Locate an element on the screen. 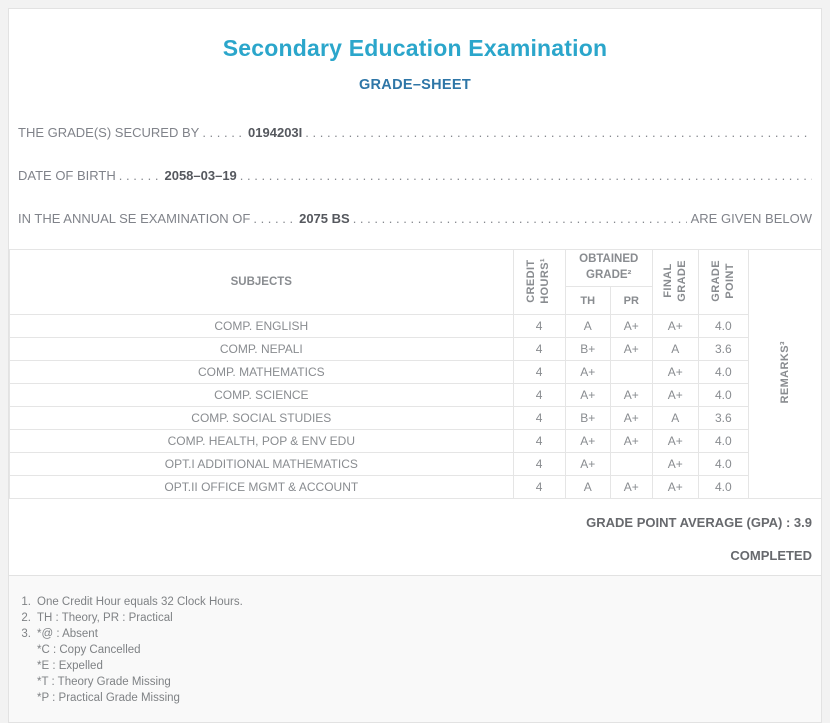 The width and height of the screenshot is (830, 723). footnote-line: *E : Expelled is located at coordinates (415, 666).